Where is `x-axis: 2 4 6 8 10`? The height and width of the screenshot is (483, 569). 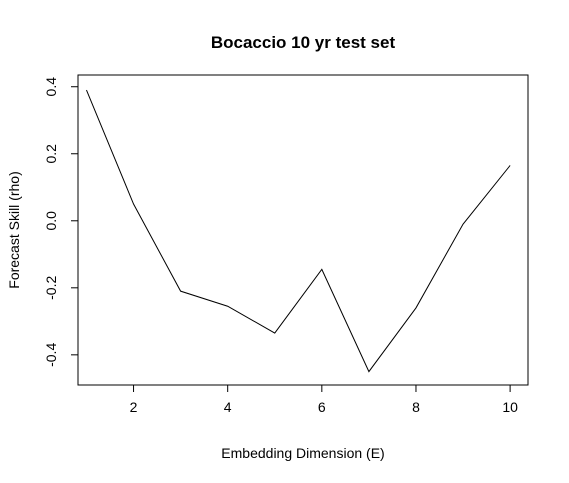 x-axis: 2 4 6 8 10 is located at coordinates (324, 400).